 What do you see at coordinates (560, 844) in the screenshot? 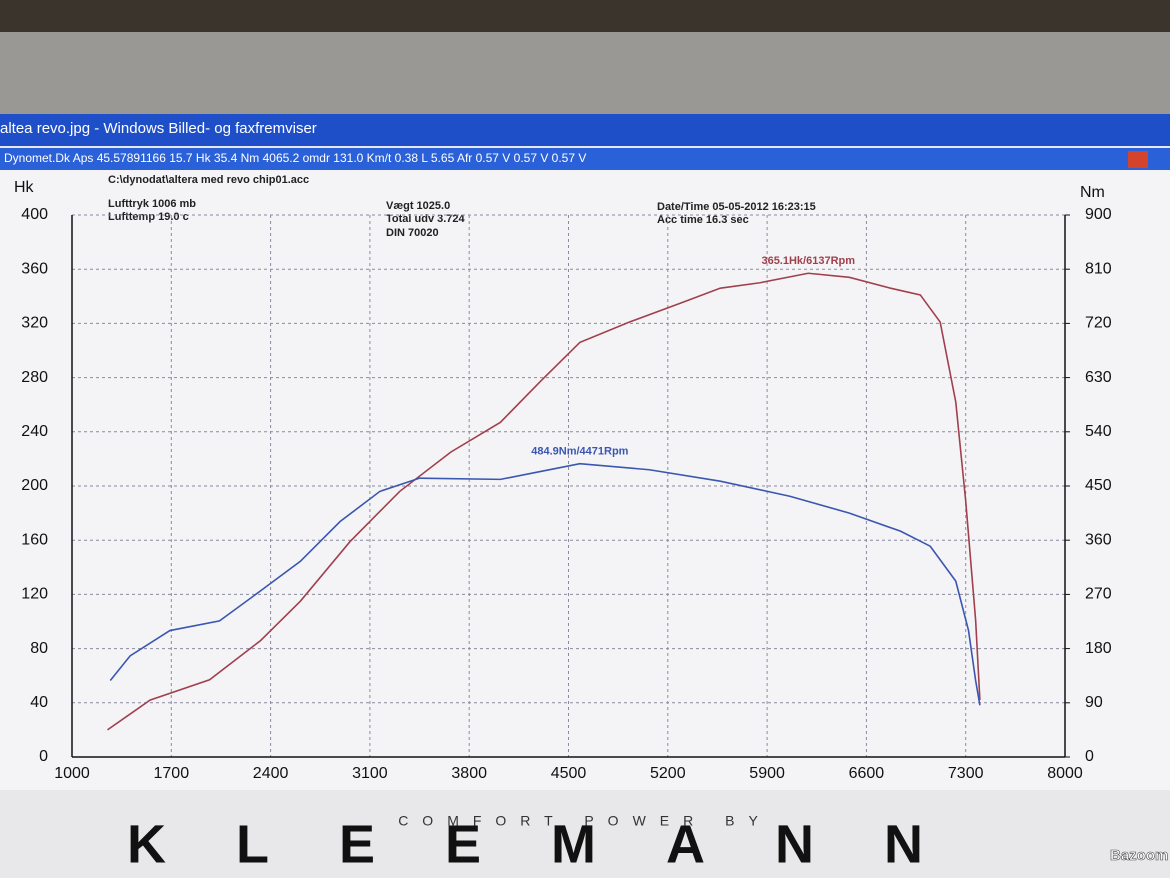
I see `brand: KLEEMANN` at bounding box center [560, 844].